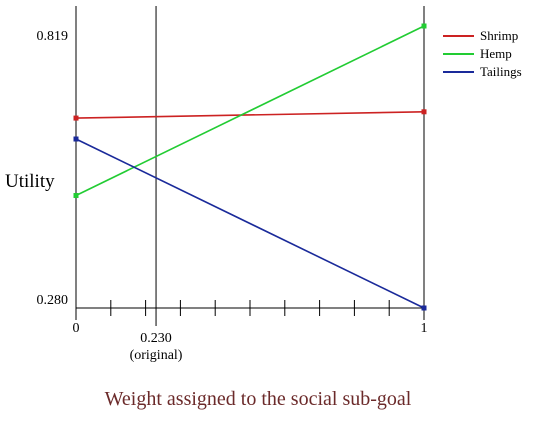 Image resolution: width=550 pixels, height=422 pixels. I want to click on series-point-hemp-start, so click(76, 196).